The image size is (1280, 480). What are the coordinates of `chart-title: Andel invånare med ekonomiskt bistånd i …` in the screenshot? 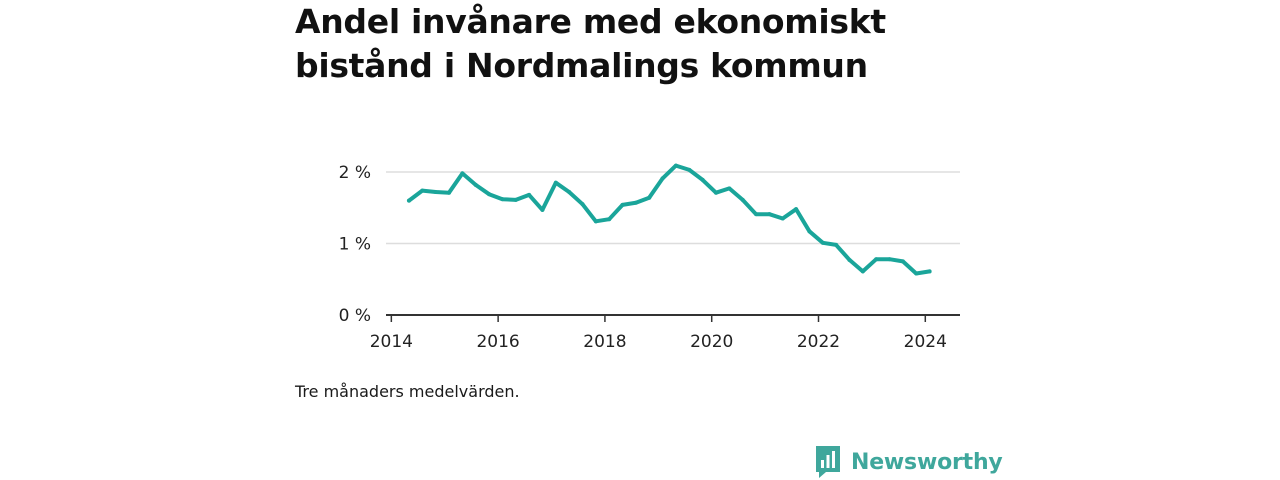 It's located at (590, 43).